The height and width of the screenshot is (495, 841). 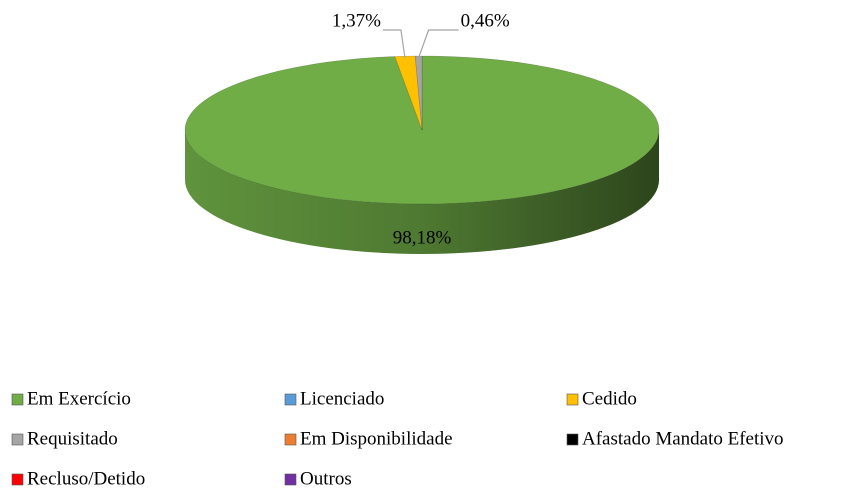 I want to click on legend-label: Licenciado, so click(x=342, y=398).